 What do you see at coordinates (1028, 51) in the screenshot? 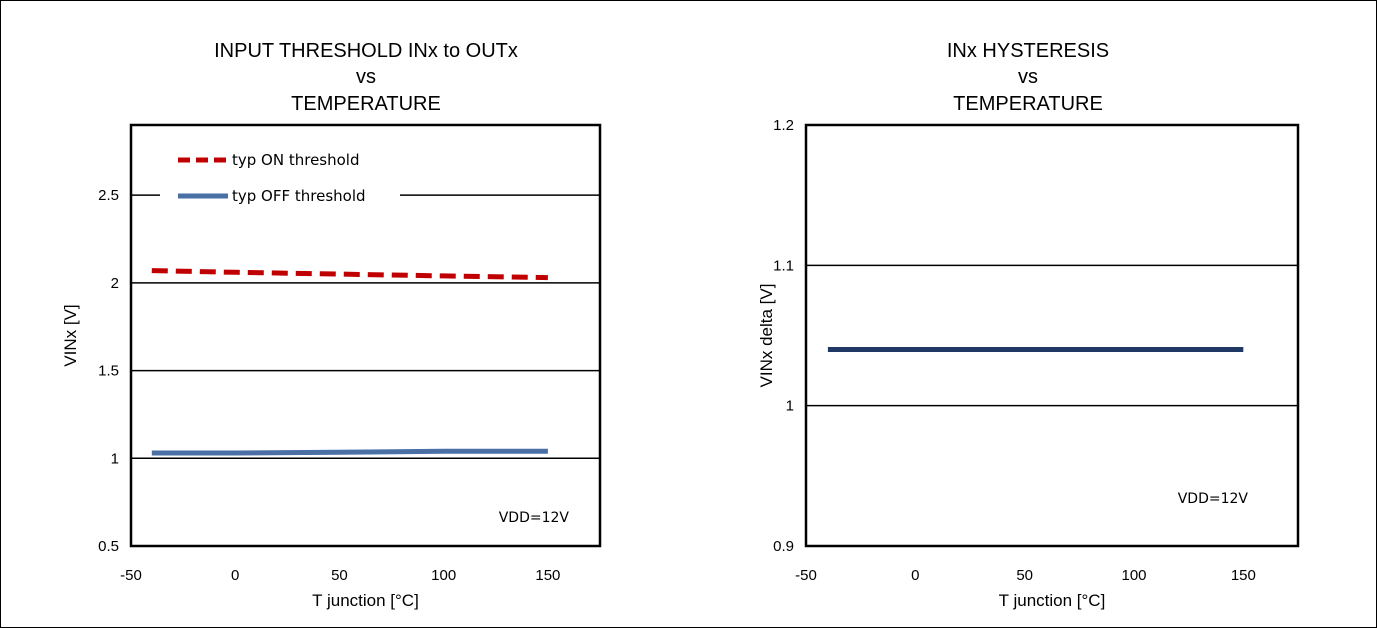
I see `chart-title-line: INx HYSTERESIS` at bounding box center [1028, 51].